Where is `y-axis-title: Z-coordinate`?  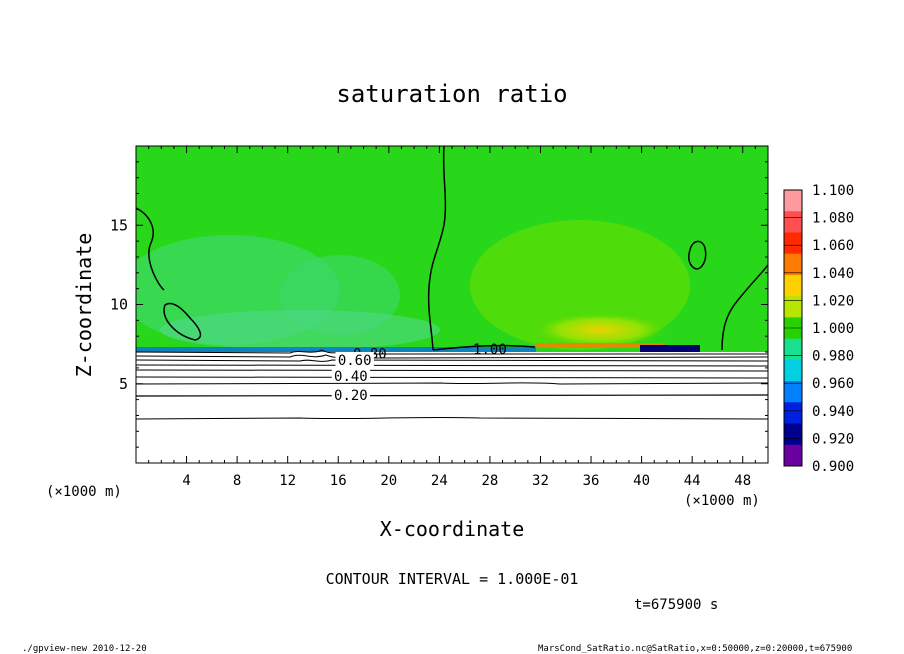 y-axis-title: Z-coordinate is located at coordinates (84, 305).